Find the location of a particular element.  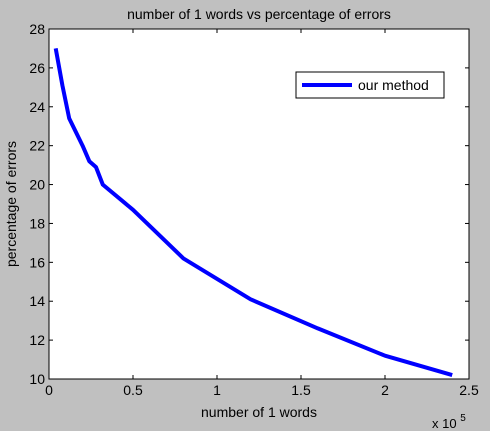

y-tick-label: 22 is located at coordinates (37, 146).